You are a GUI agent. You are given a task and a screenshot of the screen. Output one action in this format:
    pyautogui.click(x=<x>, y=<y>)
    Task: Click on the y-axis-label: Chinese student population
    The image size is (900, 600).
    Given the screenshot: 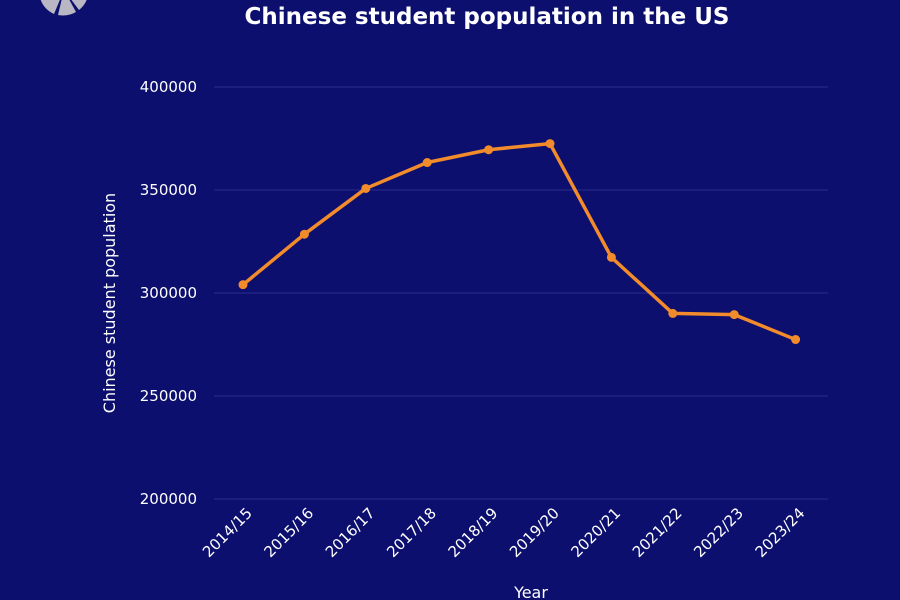 What is the action you would take?
    pyautogui.click(x=109, y=303)
    